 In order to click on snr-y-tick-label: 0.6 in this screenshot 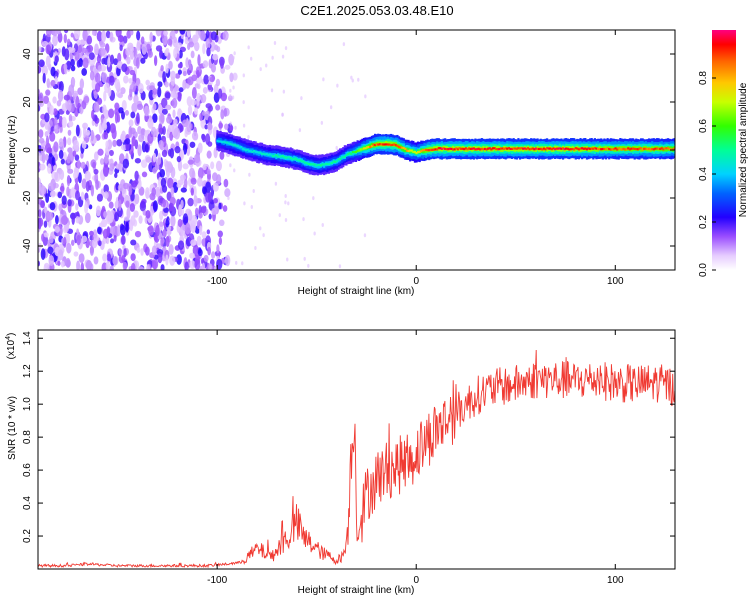, I will do `click(27, 470)`.